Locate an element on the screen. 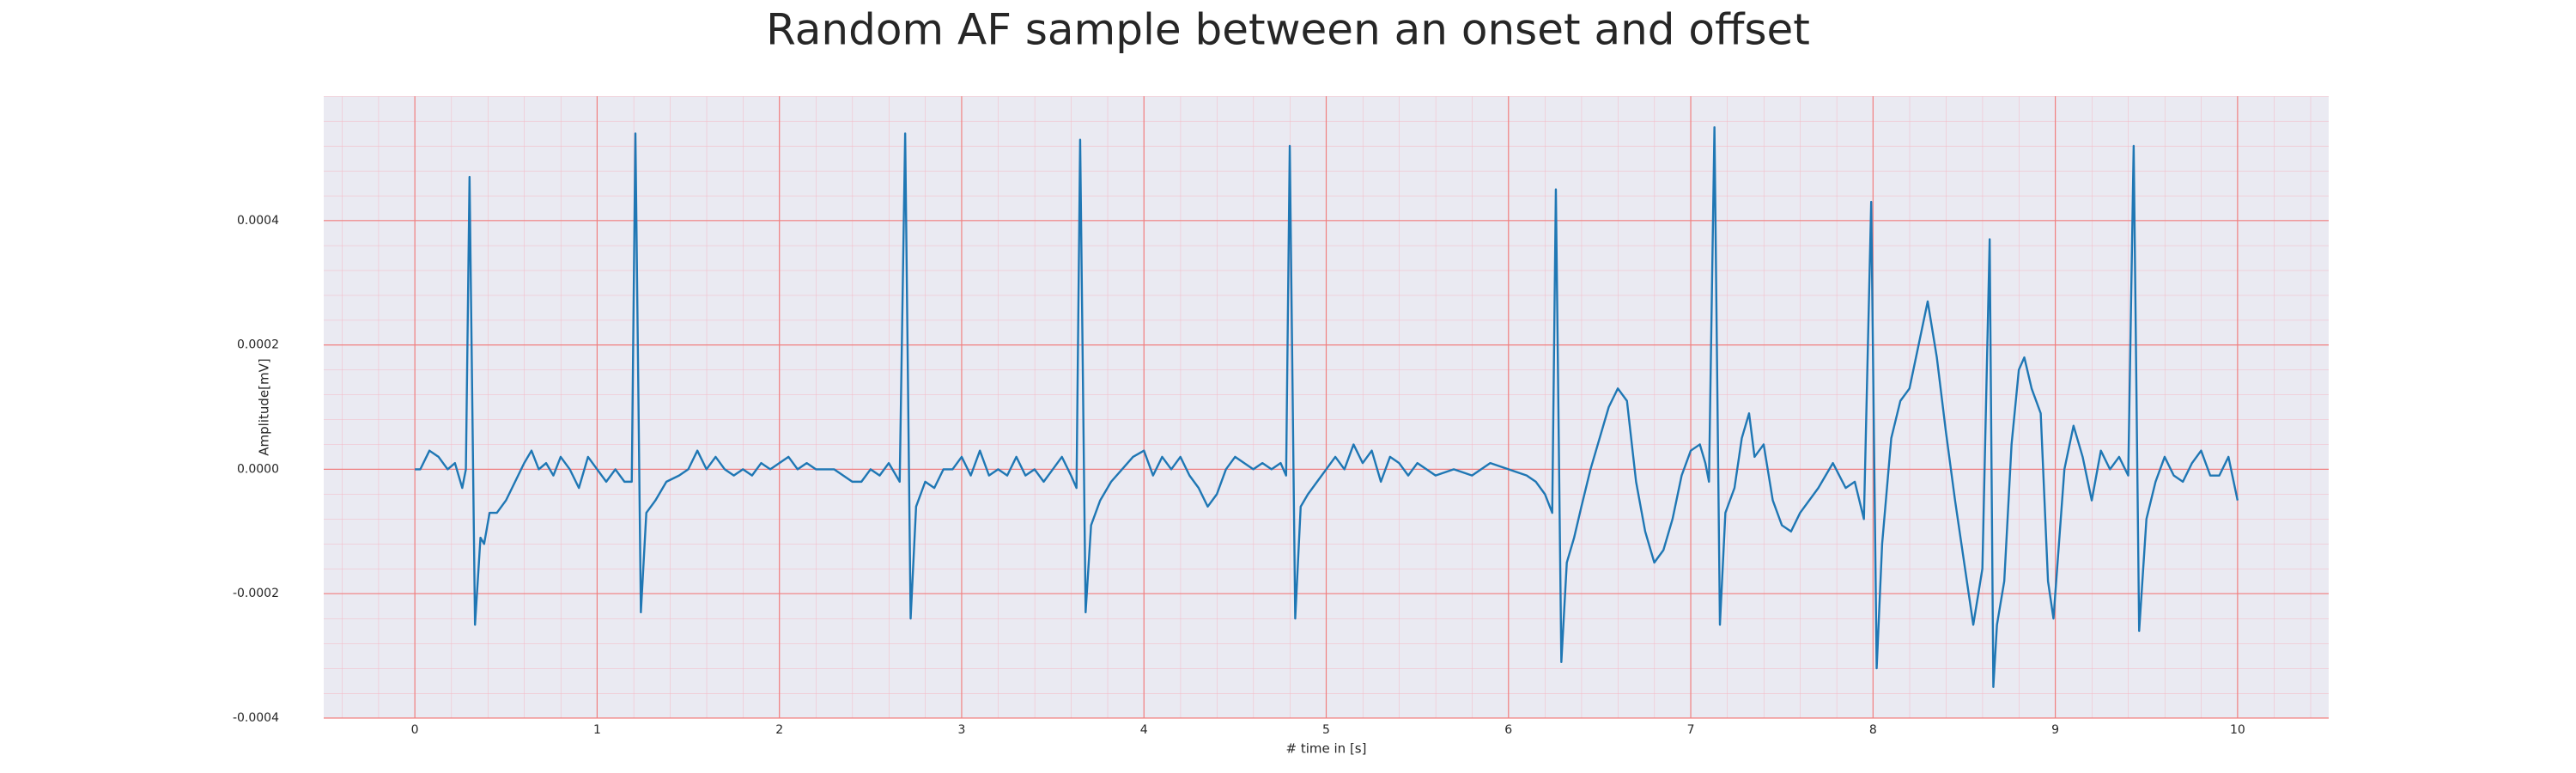 Image resolution: width=2576 pixels, height=773 pixels. x-tick-label: 2 is located at coordinates (779, 730).